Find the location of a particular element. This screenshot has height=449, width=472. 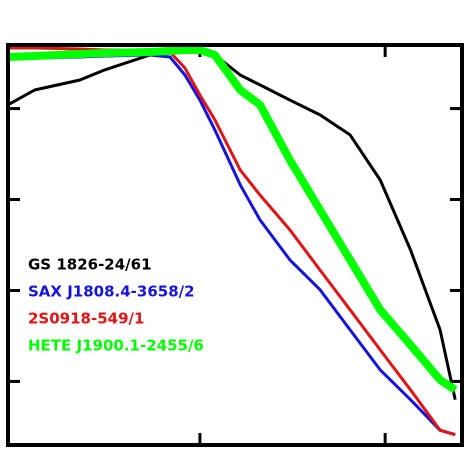

legend-entry: SAX J1808.4-3658/2 is located at coordinates (111, 292).